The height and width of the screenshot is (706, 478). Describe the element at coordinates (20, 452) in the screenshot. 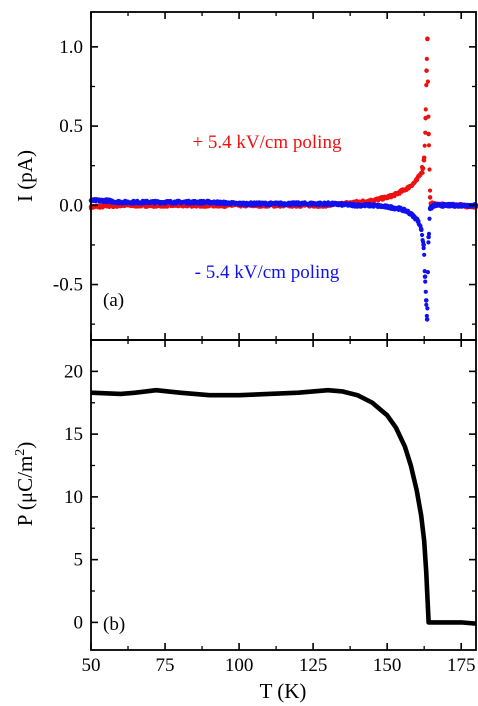

I see `panel-b-y-title-sup: 2` at that location.